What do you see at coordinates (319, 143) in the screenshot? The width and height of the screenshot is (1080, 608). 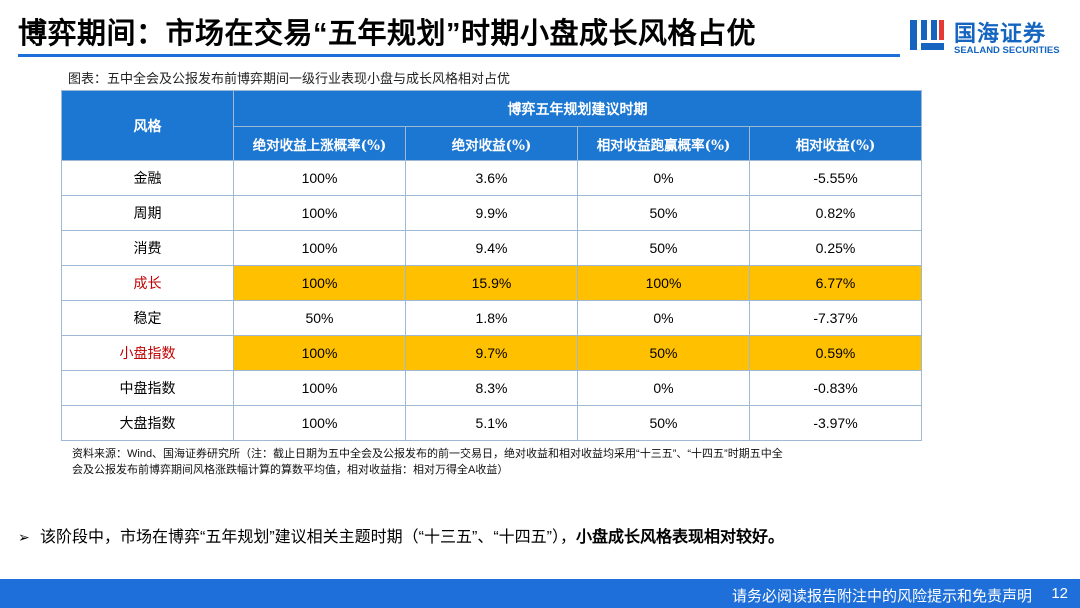 I see `column-header: 绝对收益上涨概率(%)` at bounding box center [319, 143].